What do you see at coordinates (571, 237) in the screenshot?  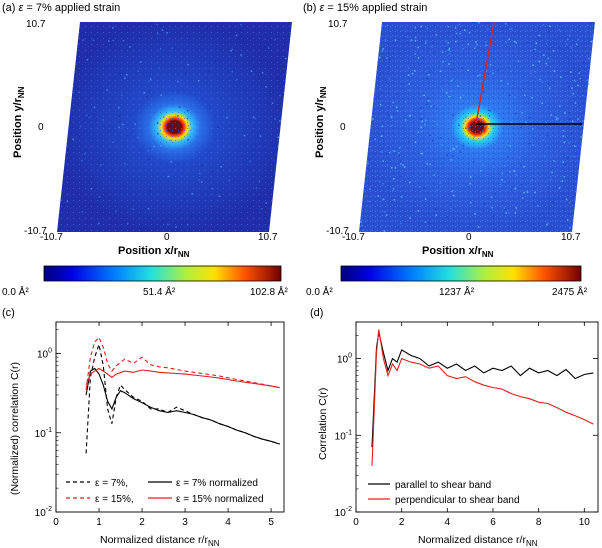 I see `panel-b-tick-right: 10.7` at bounding box center [571, 237].